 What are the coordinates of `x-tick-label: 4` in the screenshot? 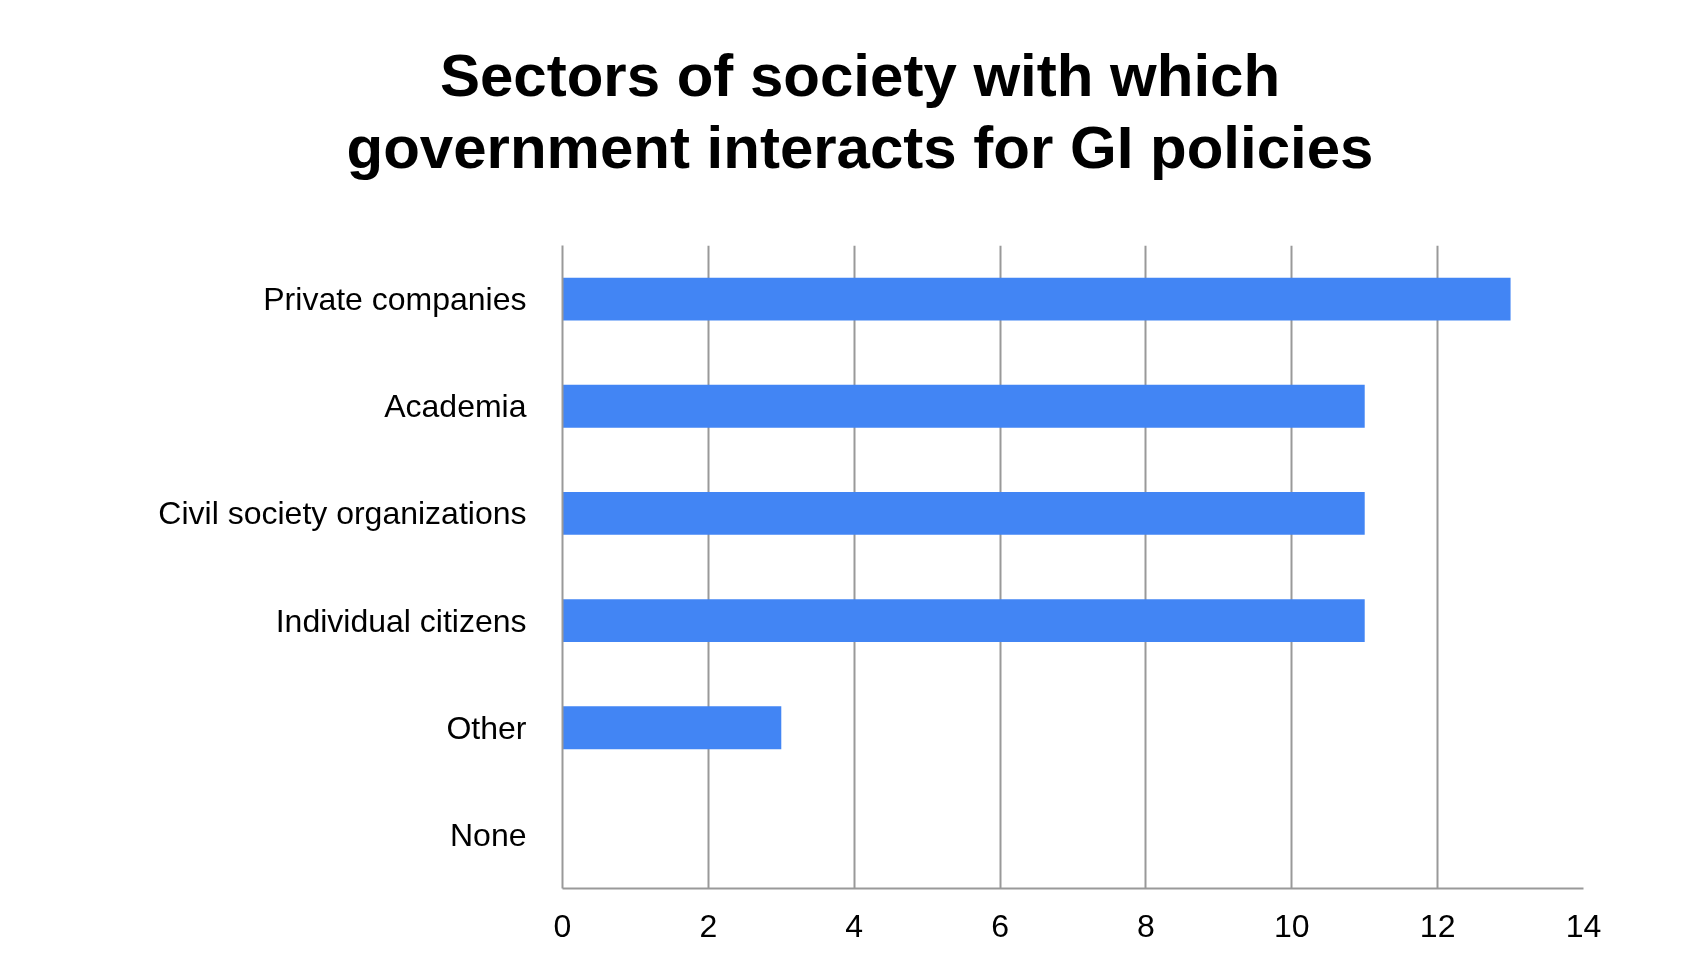 It's located at (854, 925).